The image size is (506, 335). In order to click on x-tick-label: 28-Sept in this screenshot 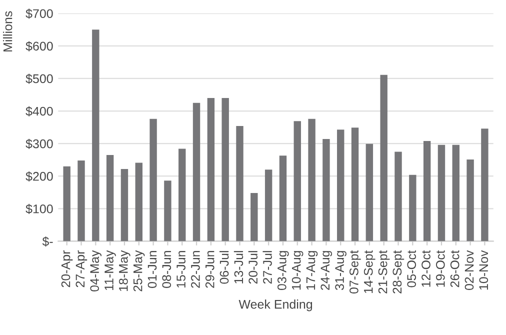, I will do `click(398, 272)`.